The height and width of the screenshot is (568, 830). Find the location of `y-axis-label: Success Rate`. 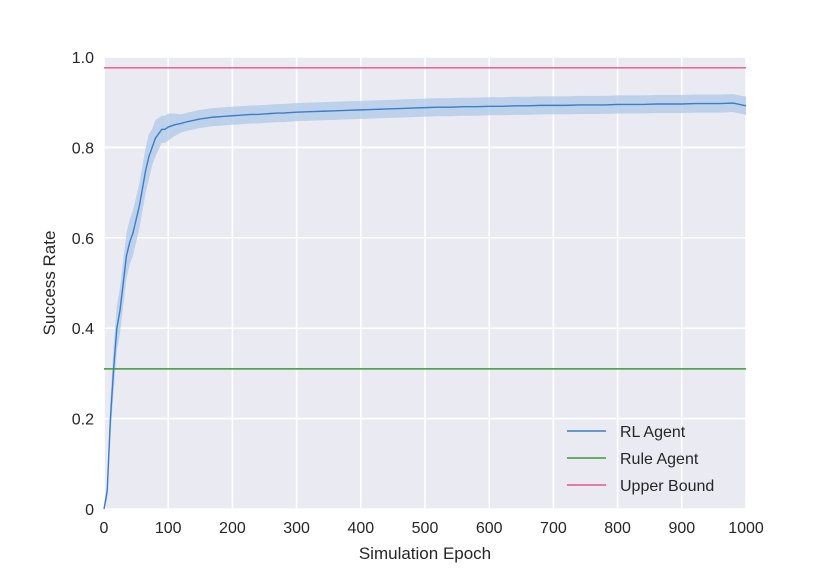

y-axis-label: Success Rate is located at coordinates (49, 283).